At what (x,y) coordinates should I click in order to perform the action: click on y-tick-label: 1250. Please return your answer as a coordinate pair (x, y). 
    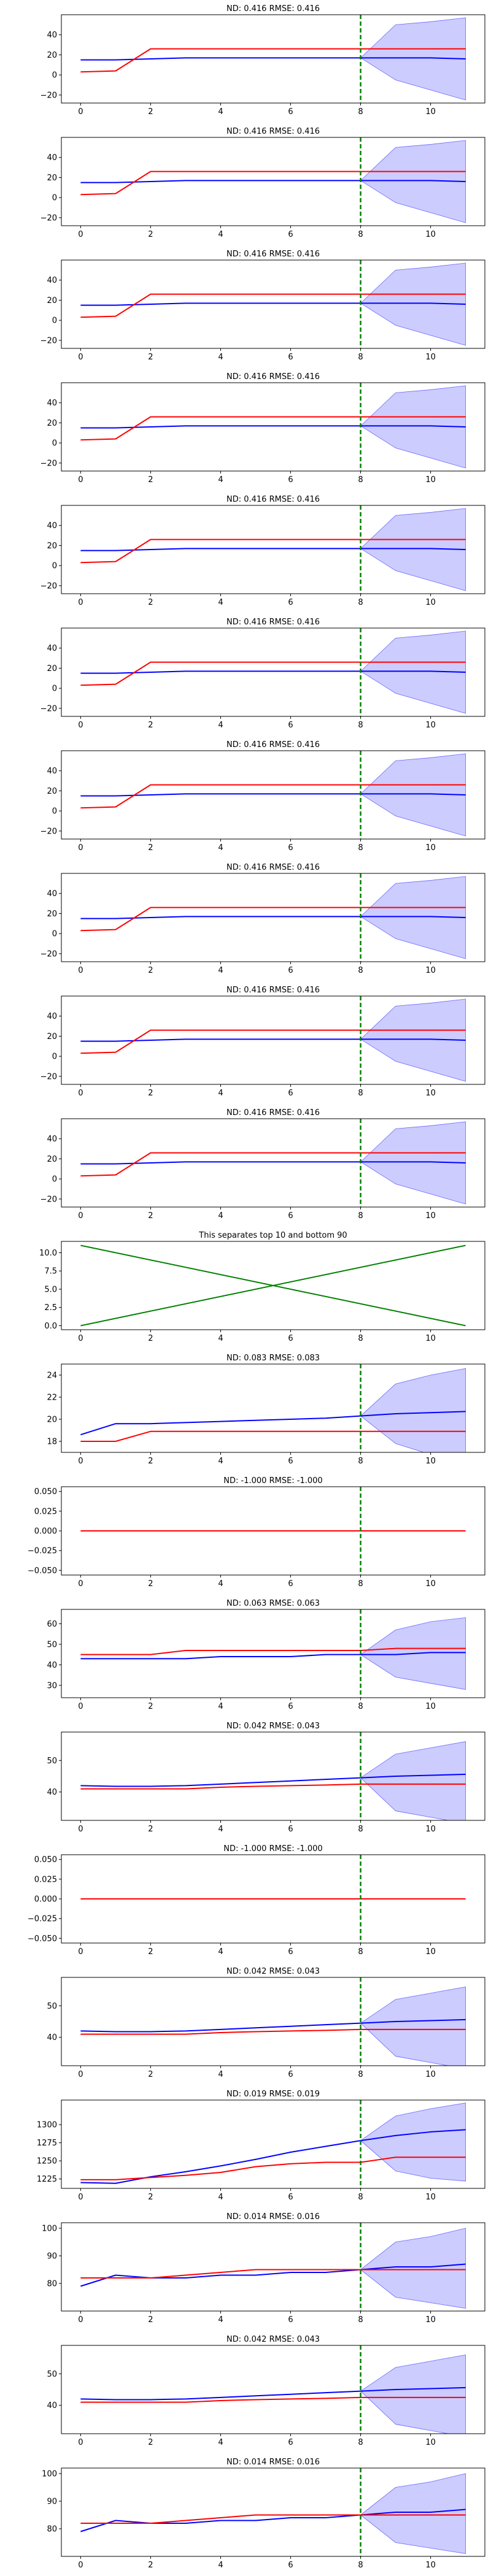
    Looking at the image, I should click on (47, 2161).